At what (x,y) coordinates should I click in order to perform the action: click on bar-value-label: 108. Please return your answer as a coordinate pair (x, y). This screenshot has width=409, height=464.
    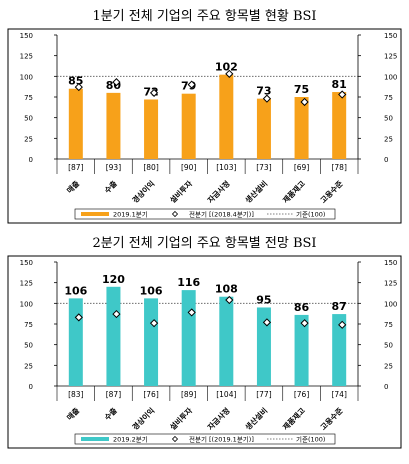
    Looking at the image, I should click on (226, 289).